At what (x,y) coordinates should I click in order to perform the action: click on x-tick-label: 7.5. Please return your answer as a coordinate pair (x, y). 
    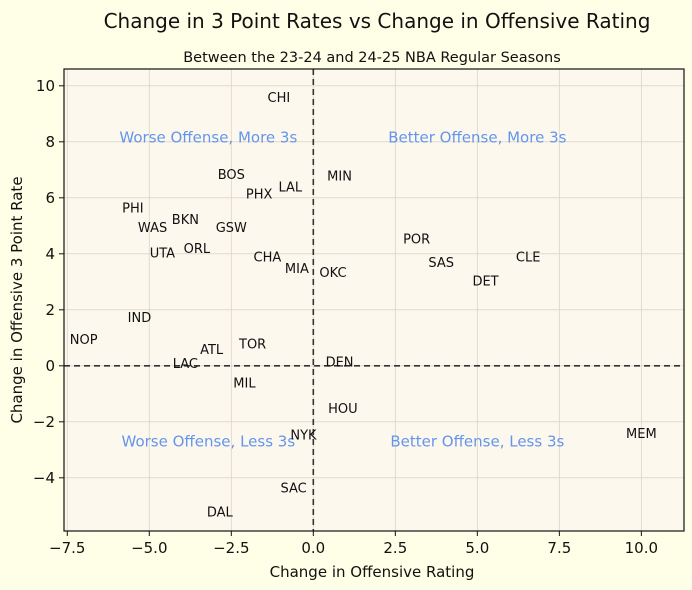
    Looking at the image, I should click on (559, 548).